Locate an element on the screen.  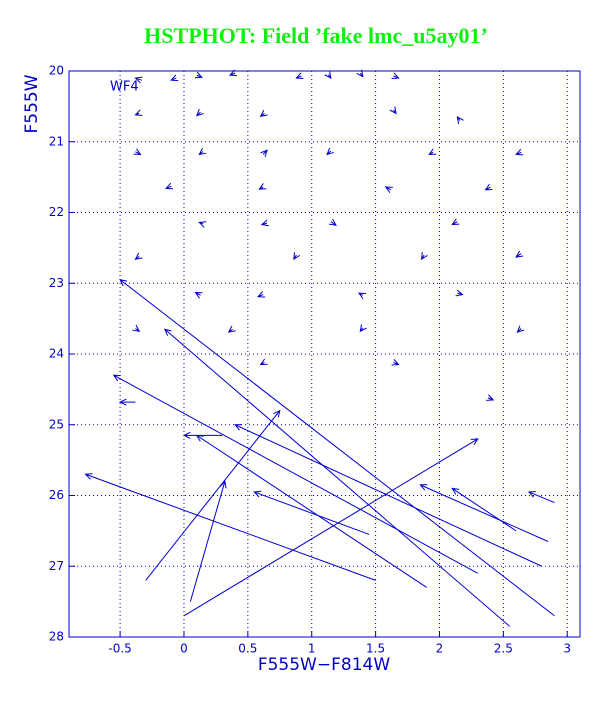
y-tick-label: 22 is located at coordinates (56, 212).